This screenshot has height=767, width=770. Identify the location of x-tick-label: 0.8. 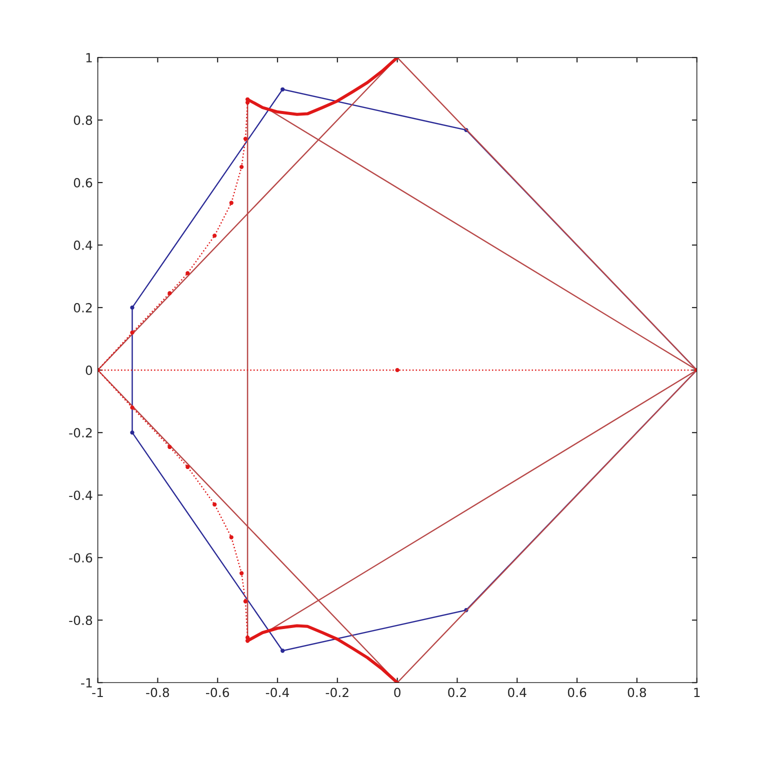
(637, 693).